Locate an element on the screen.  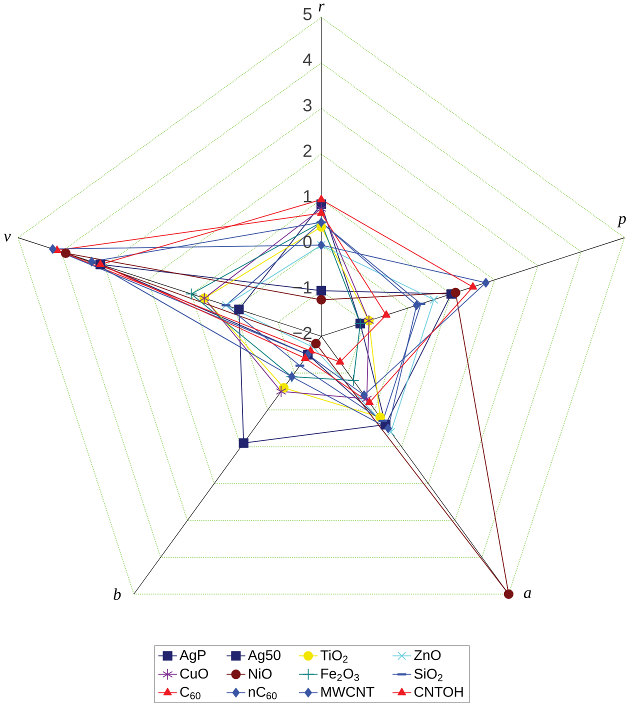
legend-label: Fe$_{2}$O$_{3}$ is located at coordinates (340, 675).